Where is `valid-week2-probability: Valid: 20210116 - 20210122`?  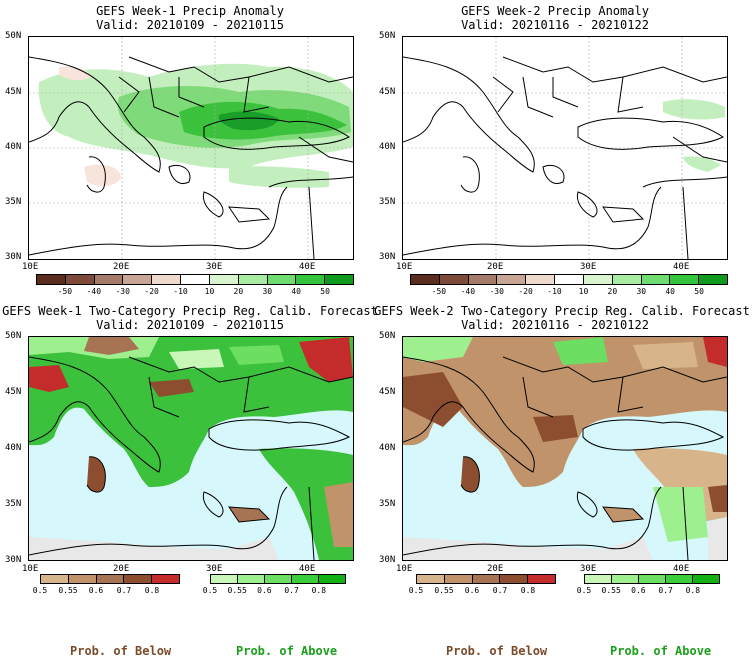 valid-week2-probability: Valid: 20210116 - 20210122 is located at coordinates (555, 325).